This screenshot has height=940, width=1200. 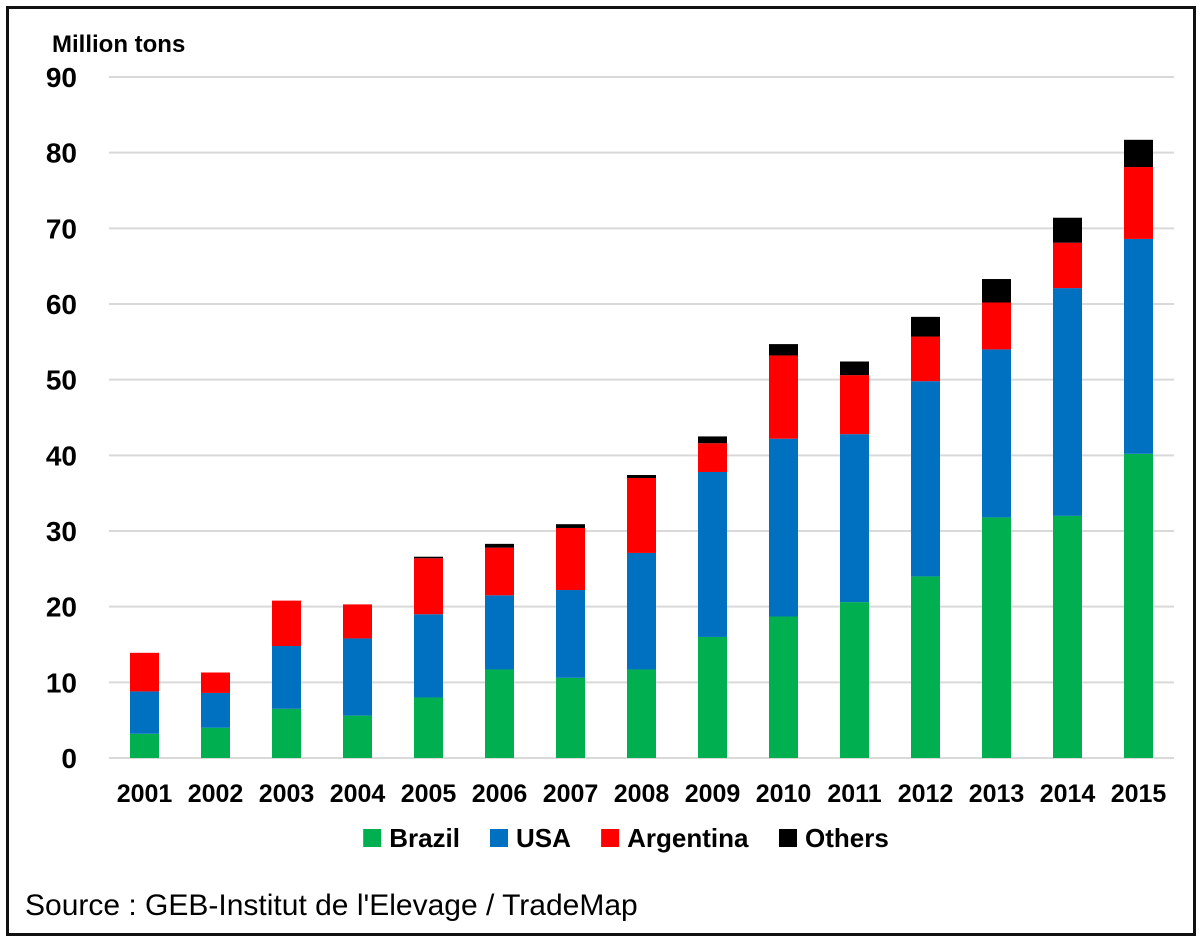 What do you see at coordinates (996, 637) in the screenshot?
I see `bar-brazil-2013` at bounding box center [996, 637].